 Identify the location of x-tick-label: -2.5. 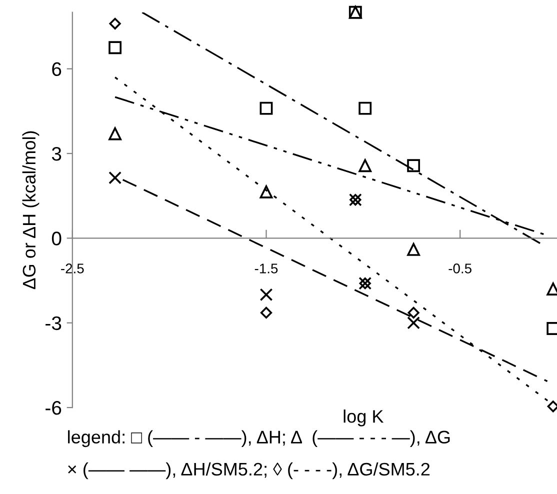
(72, 269).